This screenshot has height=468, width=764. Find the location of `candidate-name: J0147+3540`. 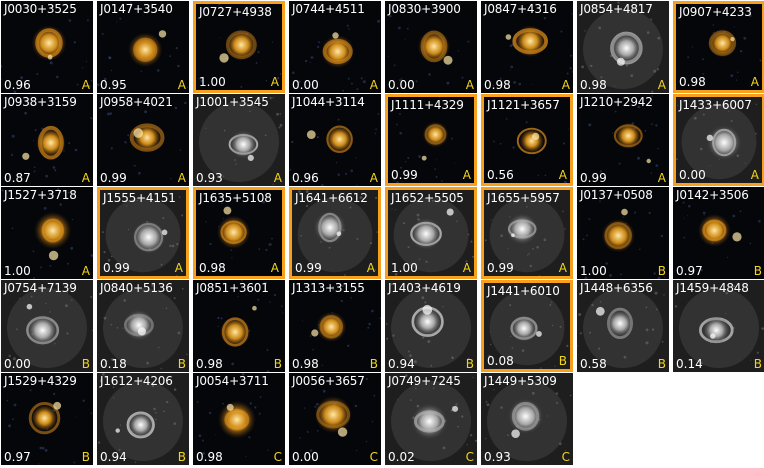

candidate-name: J0147+3540 is located at coordinates (136, 9).